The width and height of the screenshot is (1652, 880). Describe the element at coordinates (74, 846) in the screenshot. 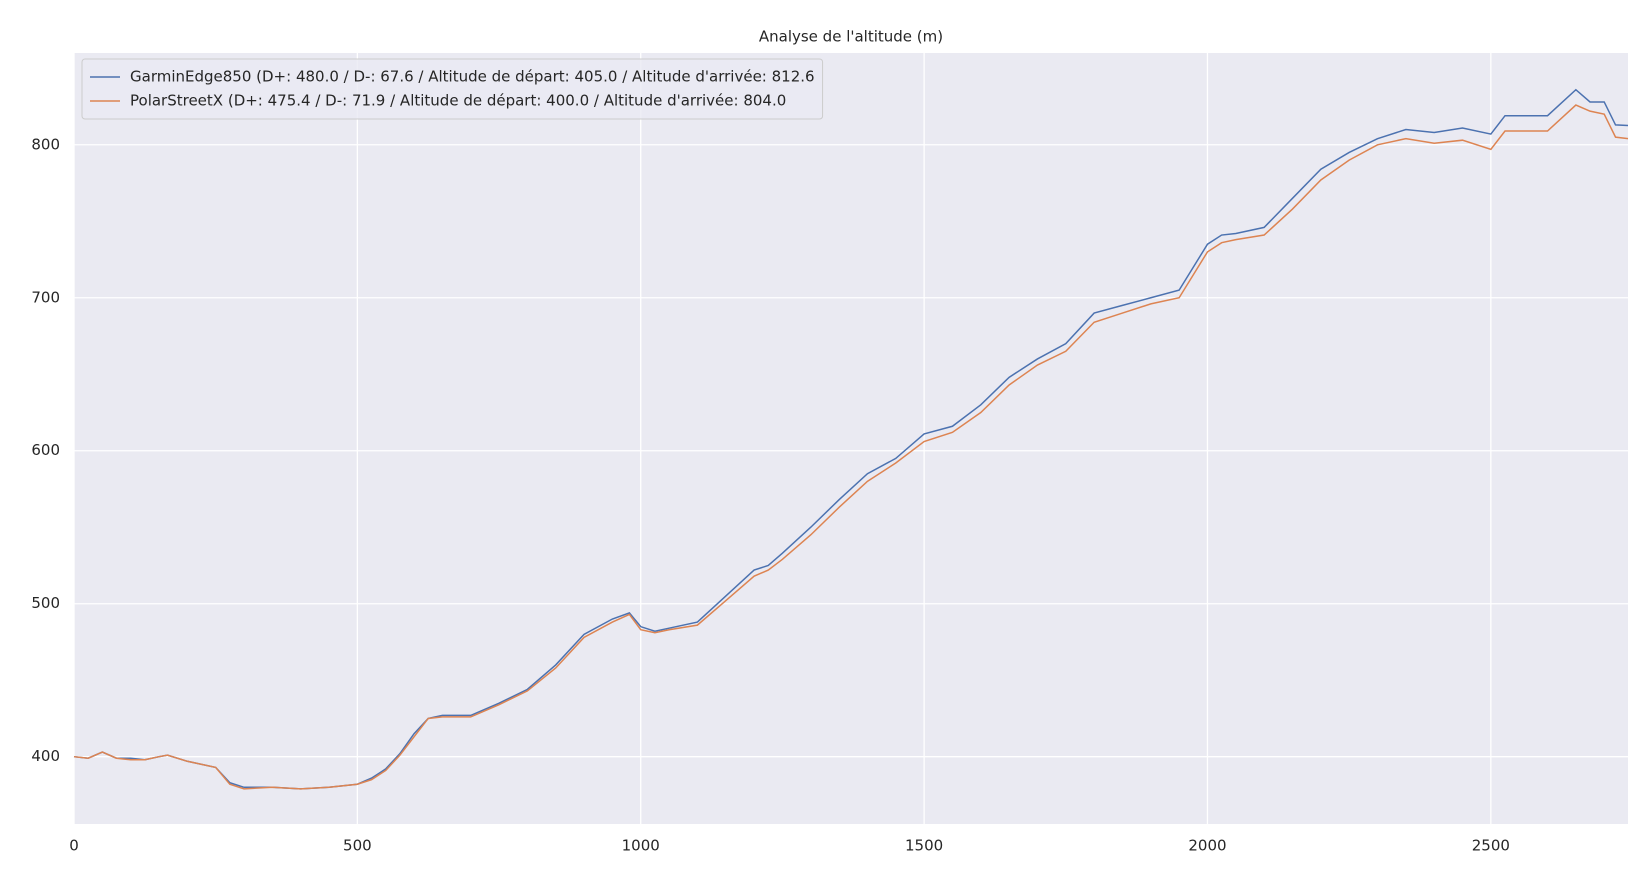

I see `x-tick-label: 0` at that location.